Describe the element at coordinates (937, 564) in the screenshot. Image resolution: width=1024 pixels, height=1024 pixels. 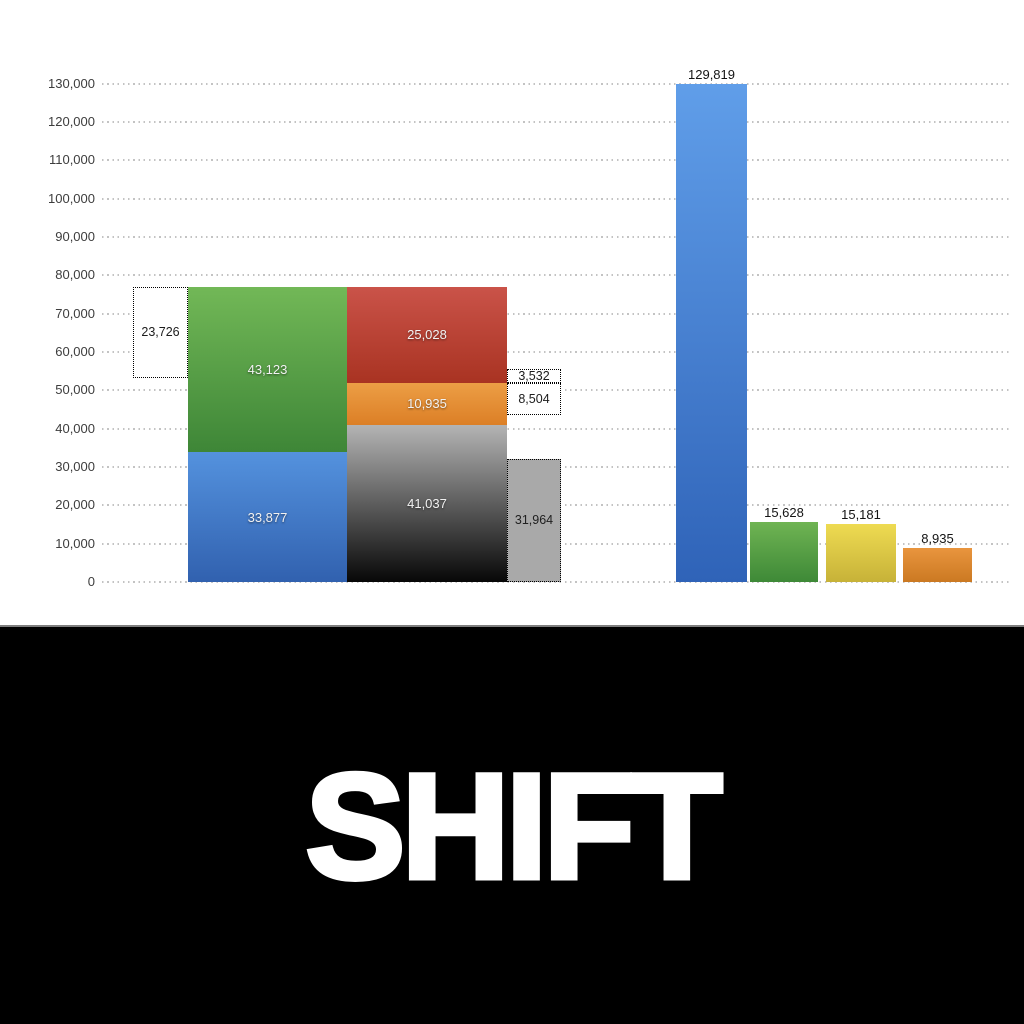
I see `orange-small-segment` at that location.